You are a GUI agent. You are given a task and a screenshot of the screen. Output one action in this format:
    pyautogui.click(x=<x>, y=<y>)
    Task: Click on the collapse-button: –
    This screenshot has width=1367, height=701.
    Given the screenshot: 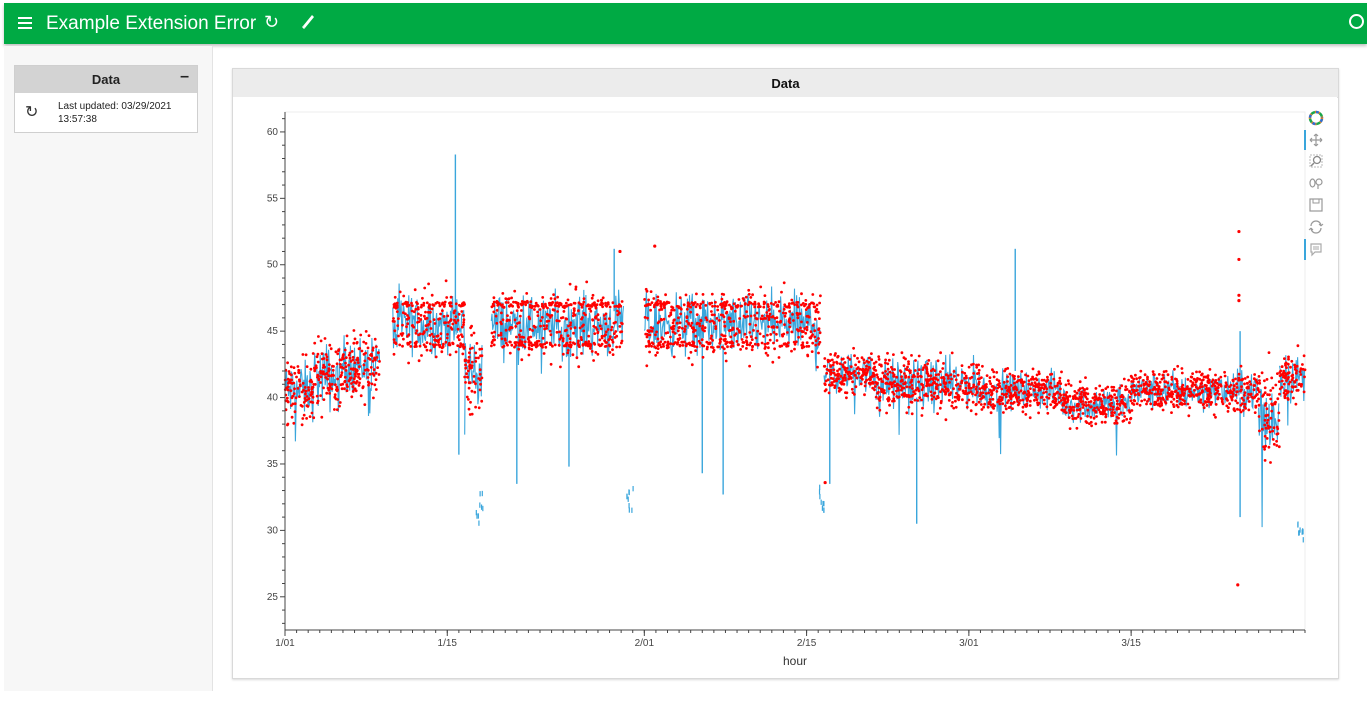 What is the action you would take?
    pyautogui.click(x=184, y=76)
    